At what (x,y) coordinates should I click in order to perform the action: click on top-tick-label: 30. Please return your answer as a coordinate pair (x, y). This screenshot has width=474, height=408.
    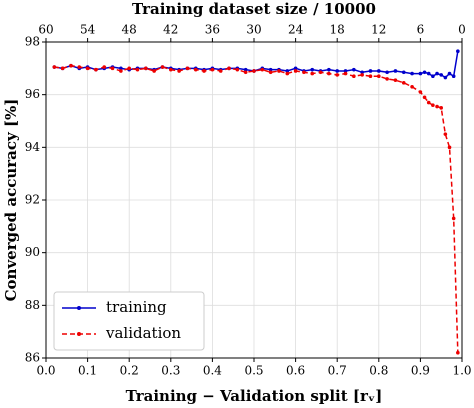
    Looking at the image, I should click on (253, 30).